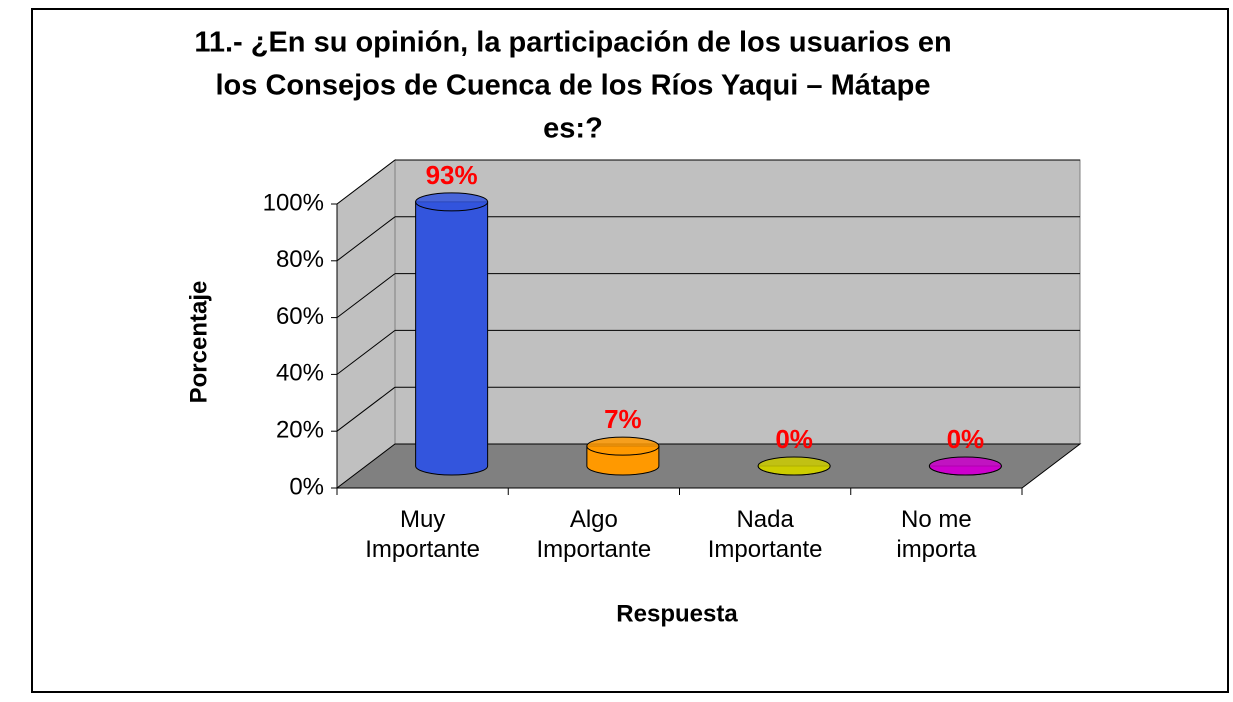  I want to click on y-axis-title: Porcentaje, so click(198, 342).